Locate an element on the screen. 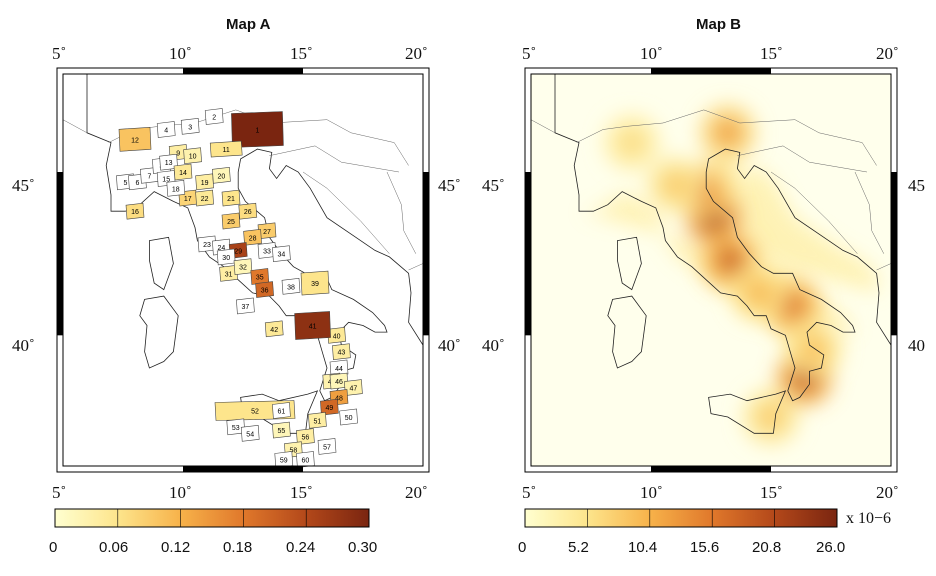  zone-38-polygon is located at coordinates (291, 286).